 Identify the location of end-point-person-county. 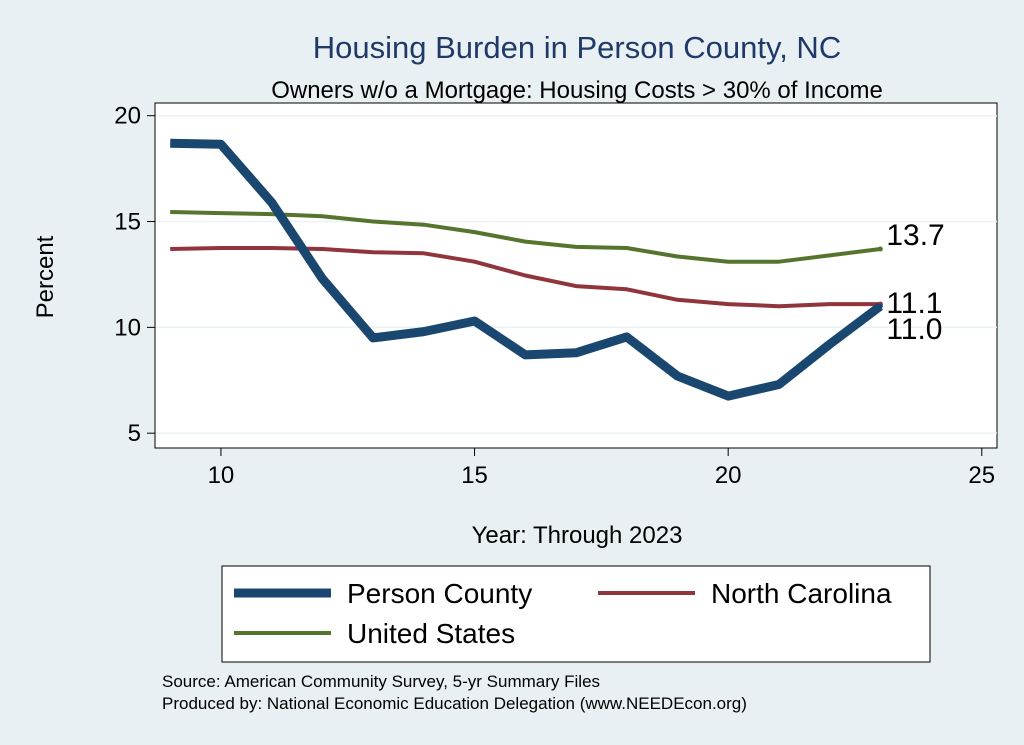
(880, 306).